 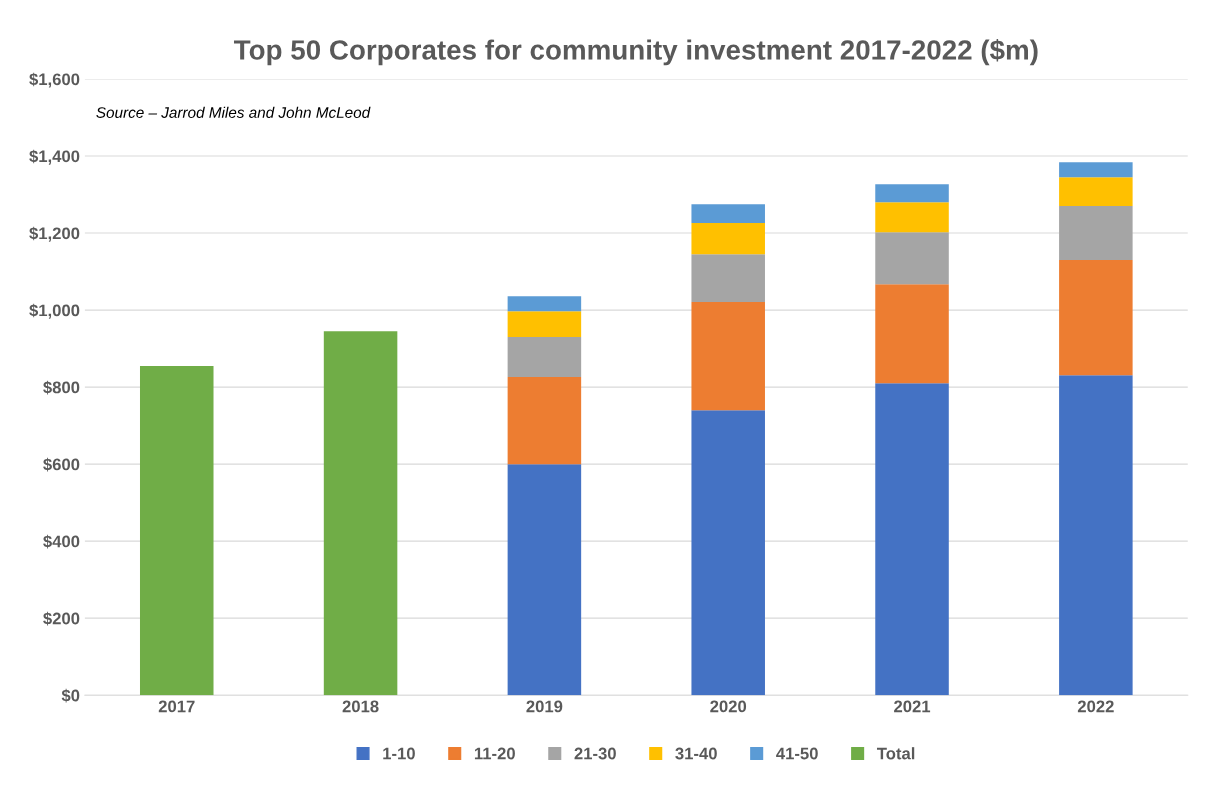 I want to click on annotation: Source – Jarrod Miles and John McLeod, so click(x=233, y=112).